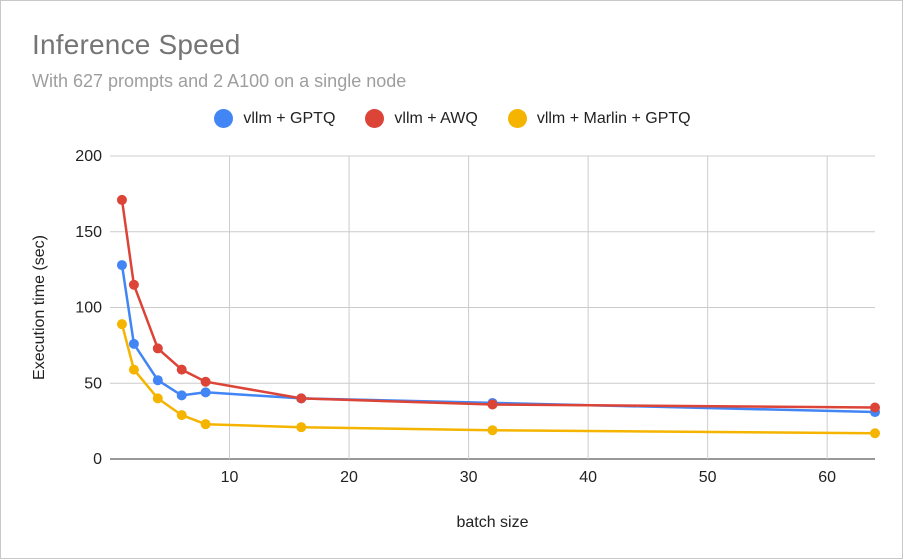 Image resolution: width=903 pixels, height=559 pixels. What do you see at coordinates (827, 477) in the screenshot?
I see `x-tick-label-60: 60` at bounding box center [827, 477].